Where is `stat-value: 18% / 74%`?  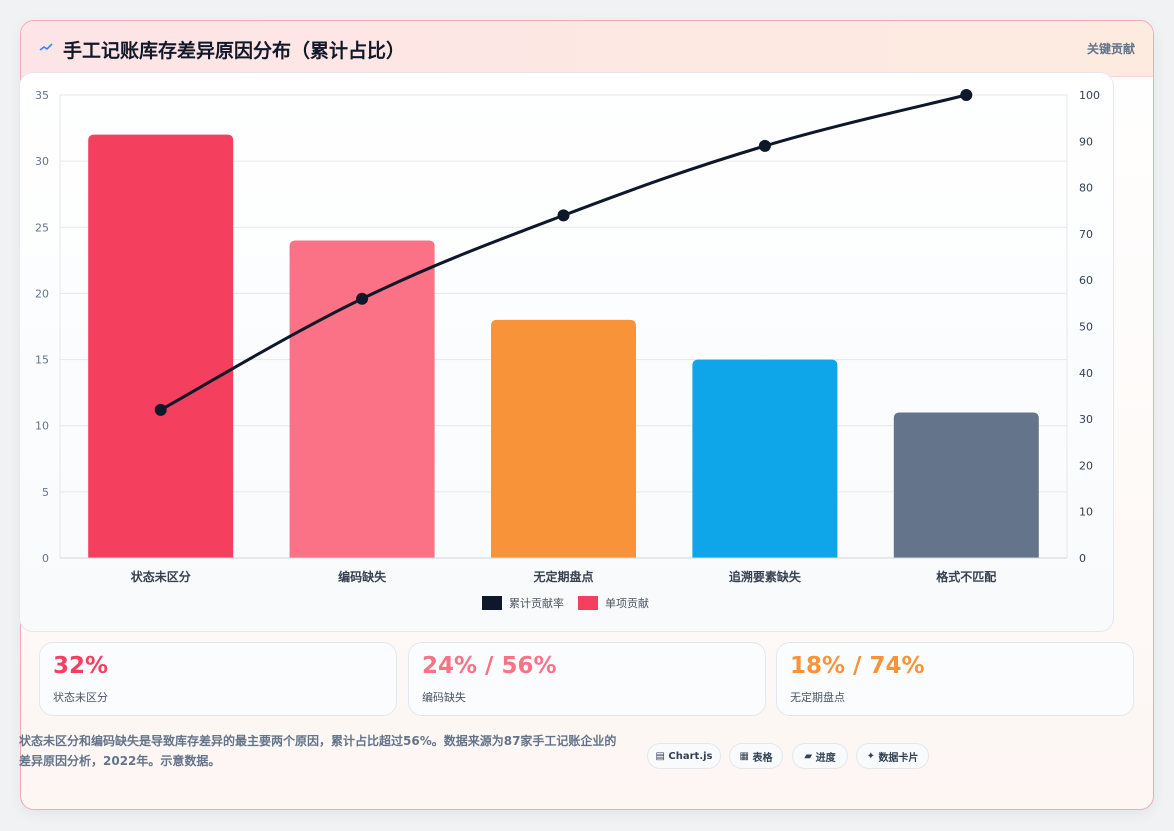 stat-value: 18% / 74% is located at coordinates (857, 666).